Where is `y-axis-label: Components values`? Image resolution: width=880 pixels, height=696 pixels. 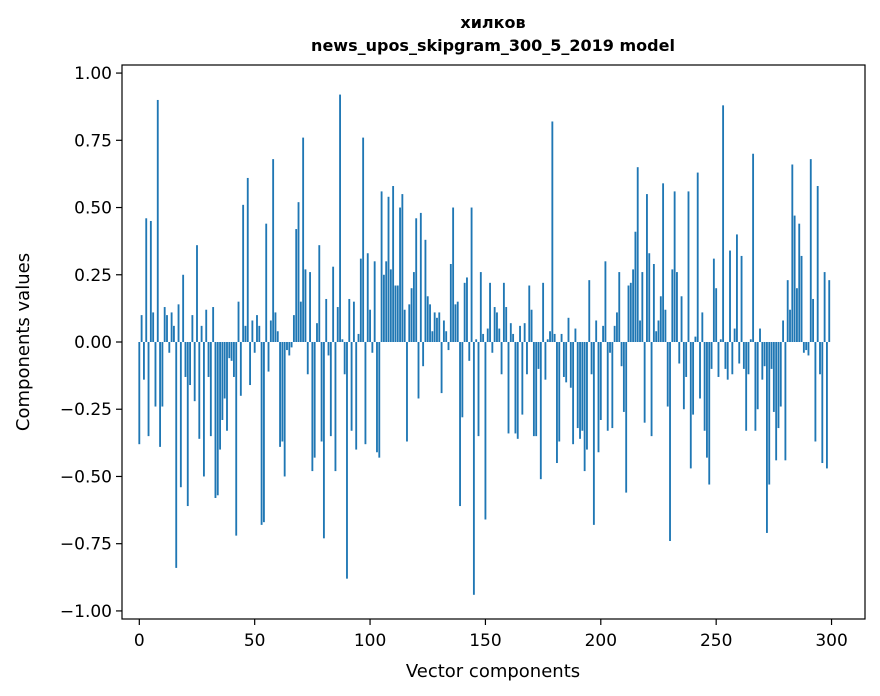 y-axis-label: Components values is located at coordinates (23, 342).